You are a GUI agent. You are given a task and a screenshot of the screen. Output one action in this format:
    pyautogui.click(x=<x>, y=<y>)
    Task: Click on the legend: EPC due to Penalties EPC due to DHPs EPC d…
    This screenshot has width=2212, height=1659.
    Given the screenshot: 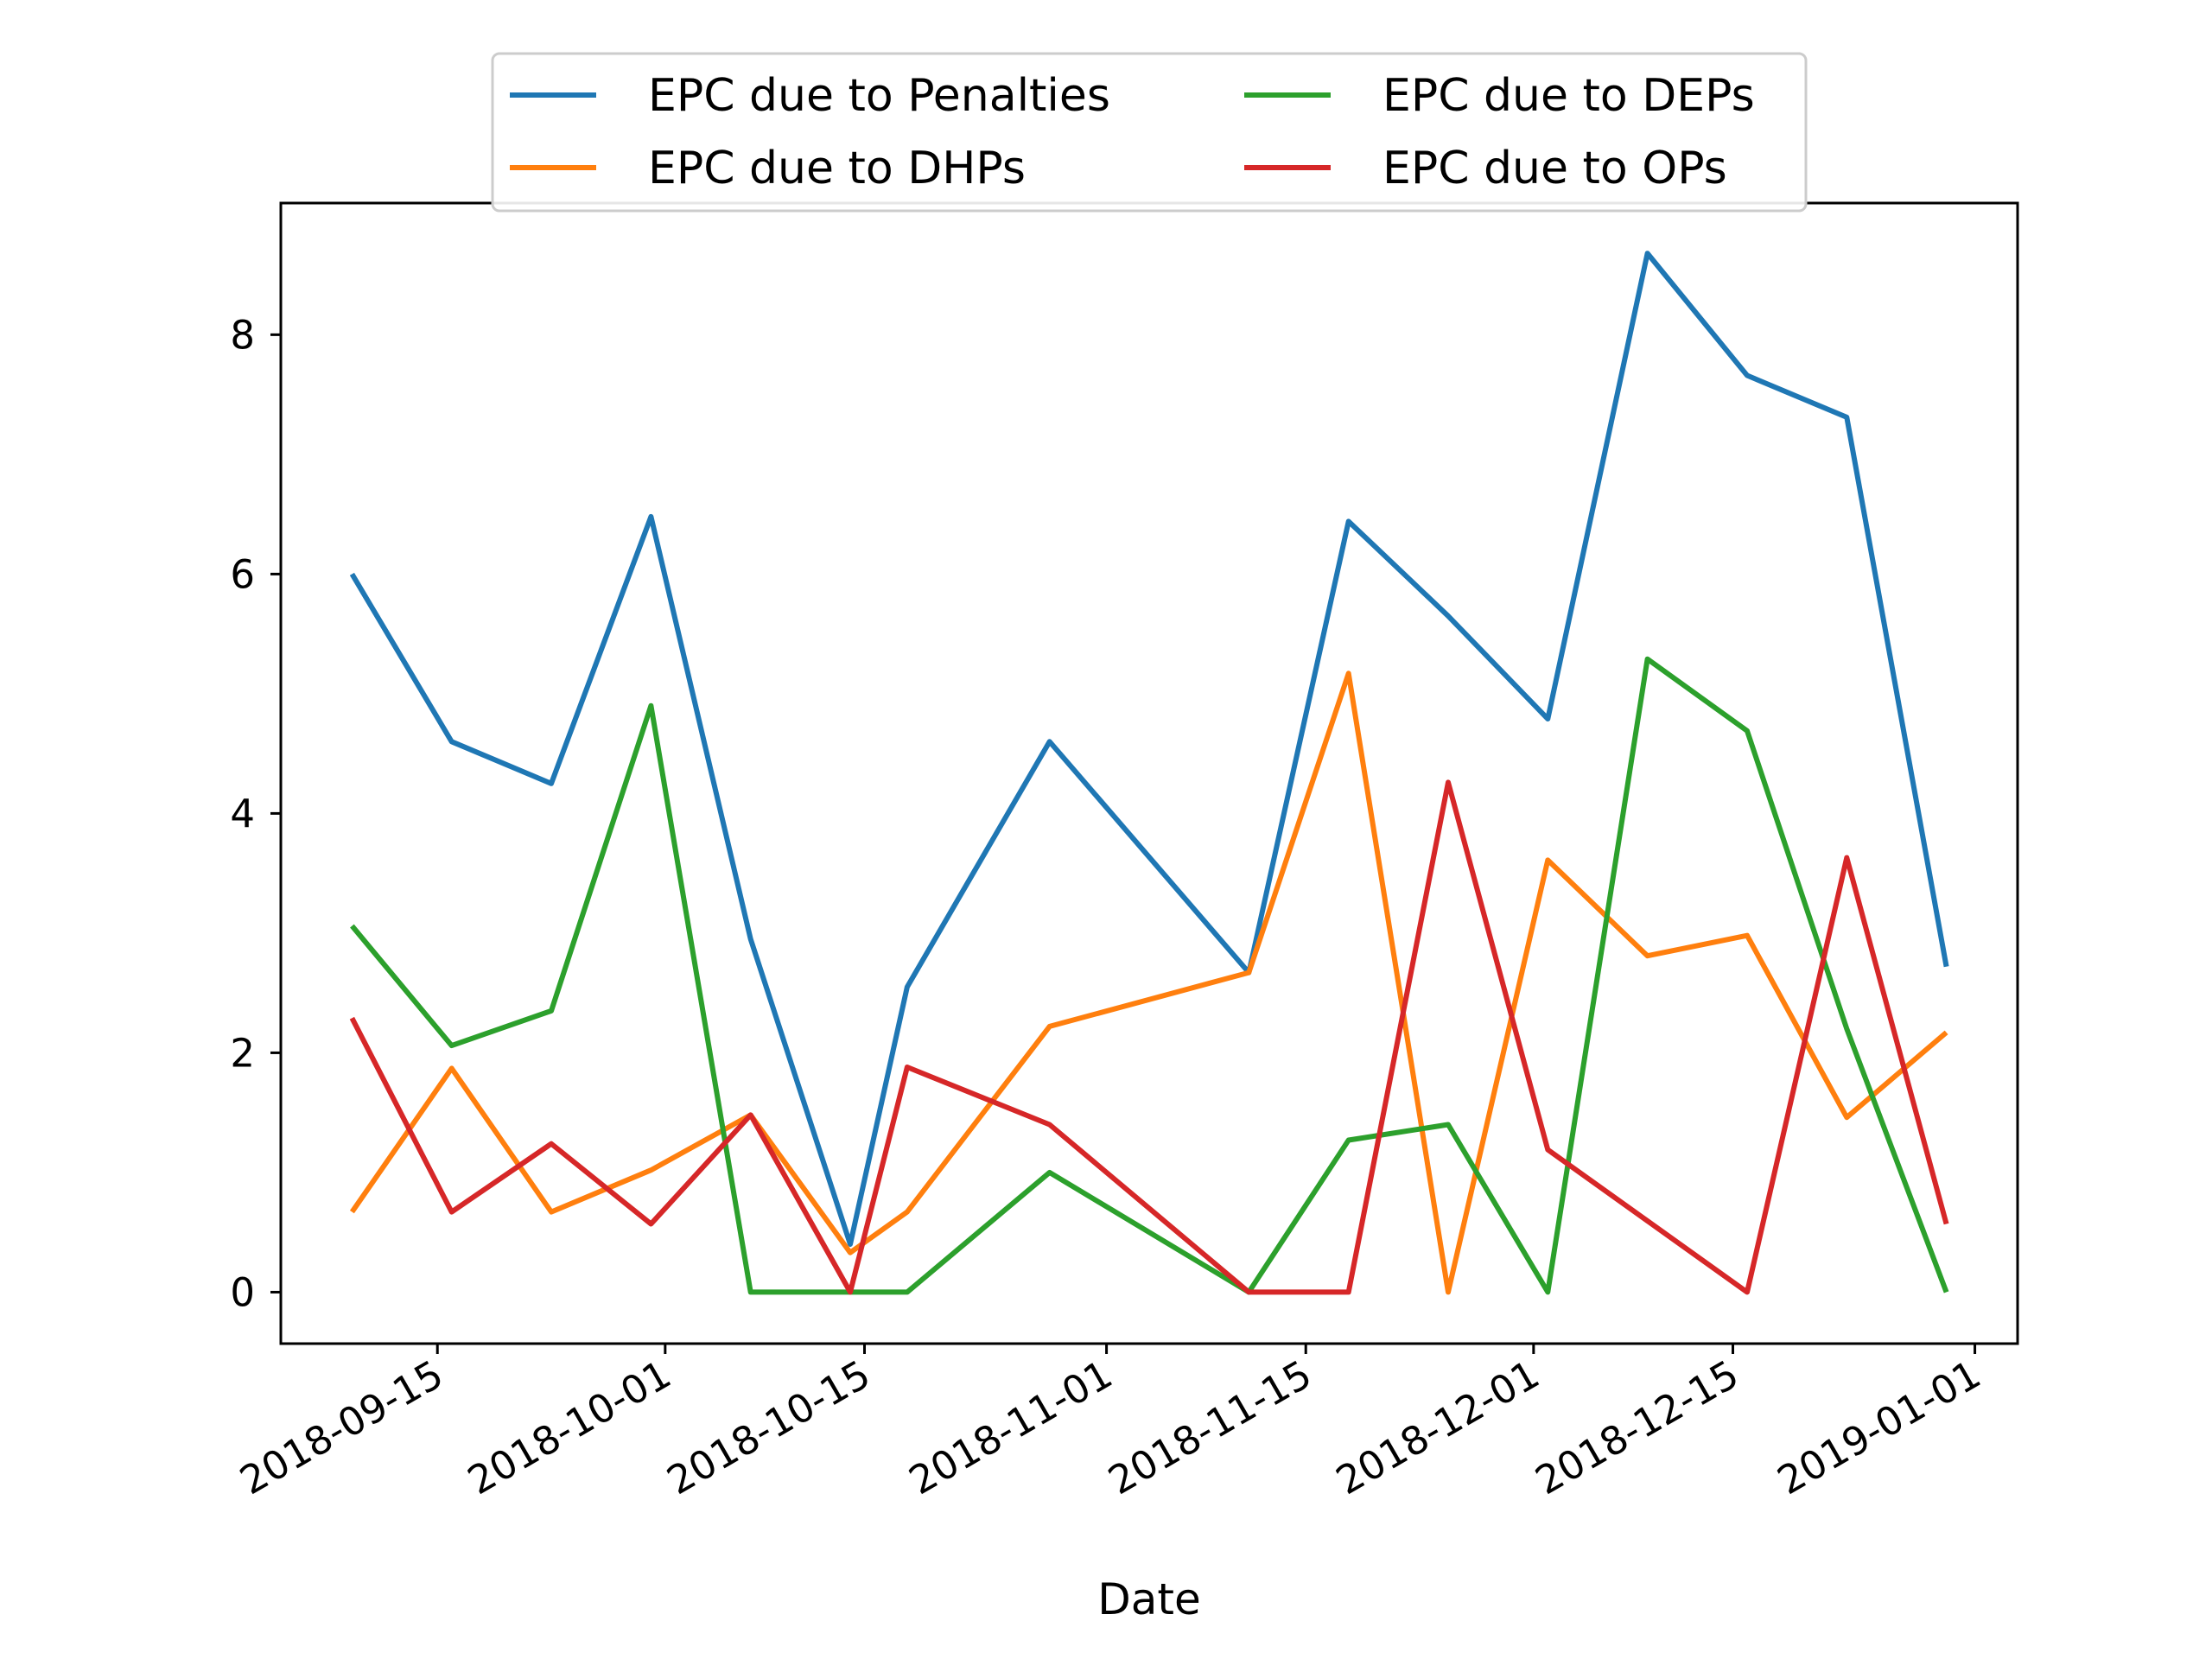 What is the action you would take?
    pyautogui.click(x=1149, y=132)
    